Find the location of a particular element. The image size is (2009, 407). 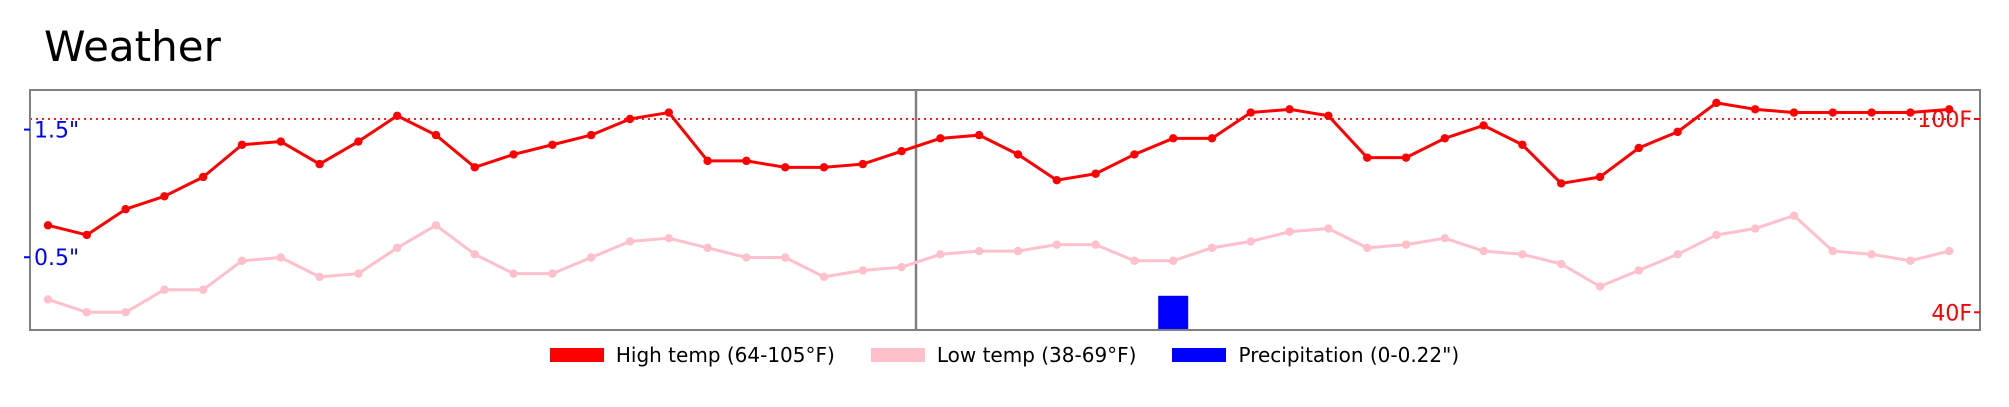

legend-label-low: Low temp (38-69°F) is located at coordinates (1036, 355).